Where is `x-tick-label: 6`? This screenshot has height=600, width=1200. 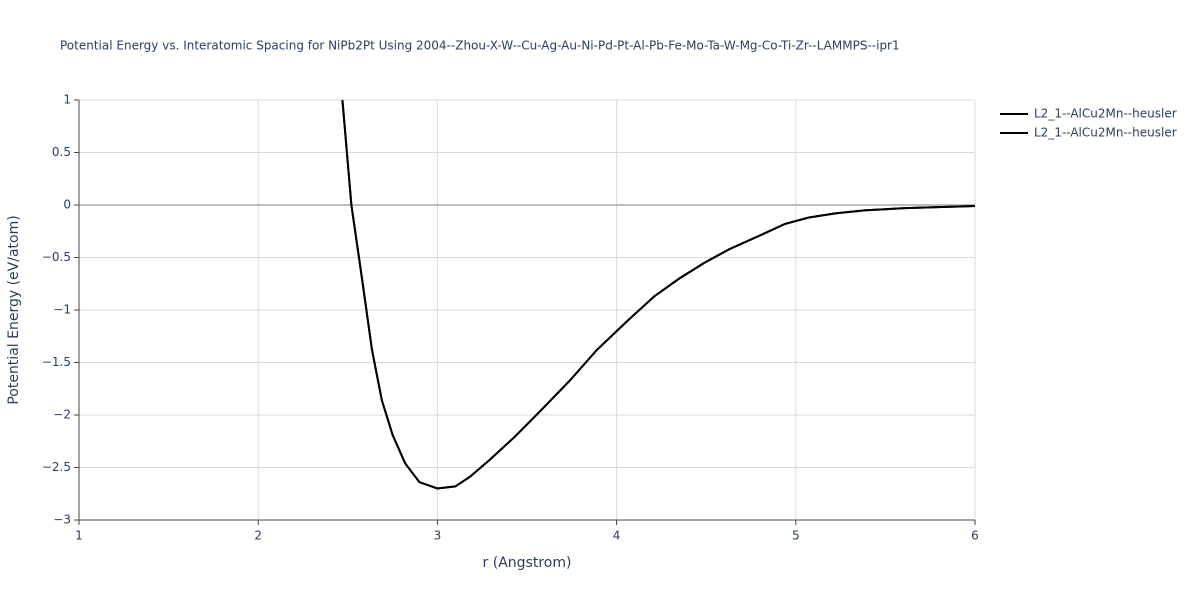
x-tick-label: 6 is located at coordinates (975, 536).